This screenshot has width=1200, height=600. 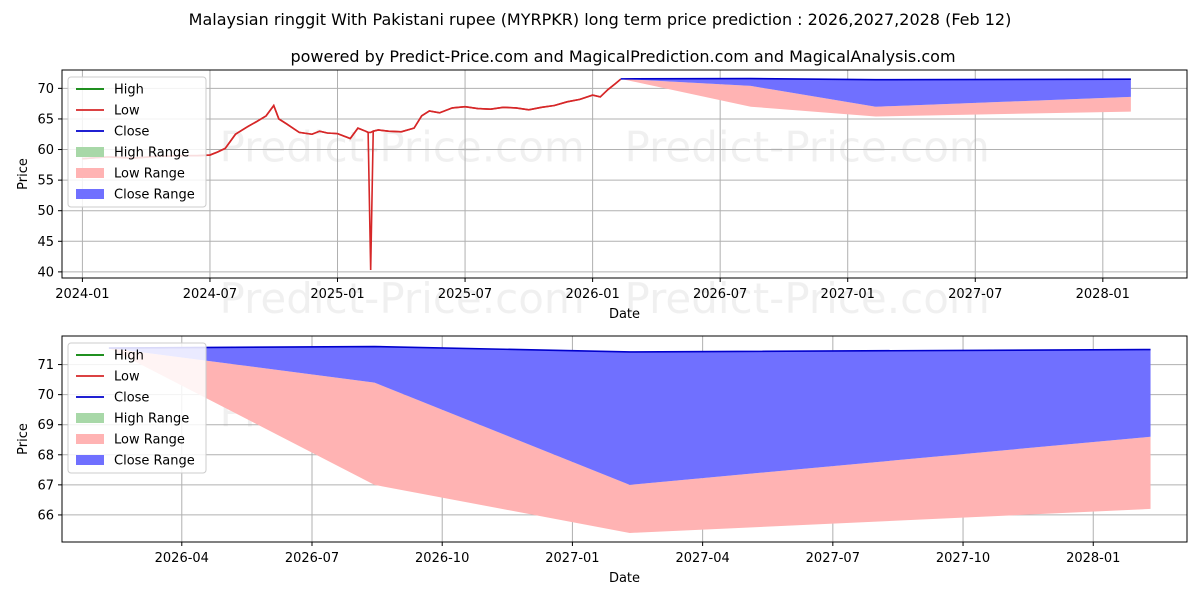 I want to click on y-tick-label: 50, so click(x=45, y=211).